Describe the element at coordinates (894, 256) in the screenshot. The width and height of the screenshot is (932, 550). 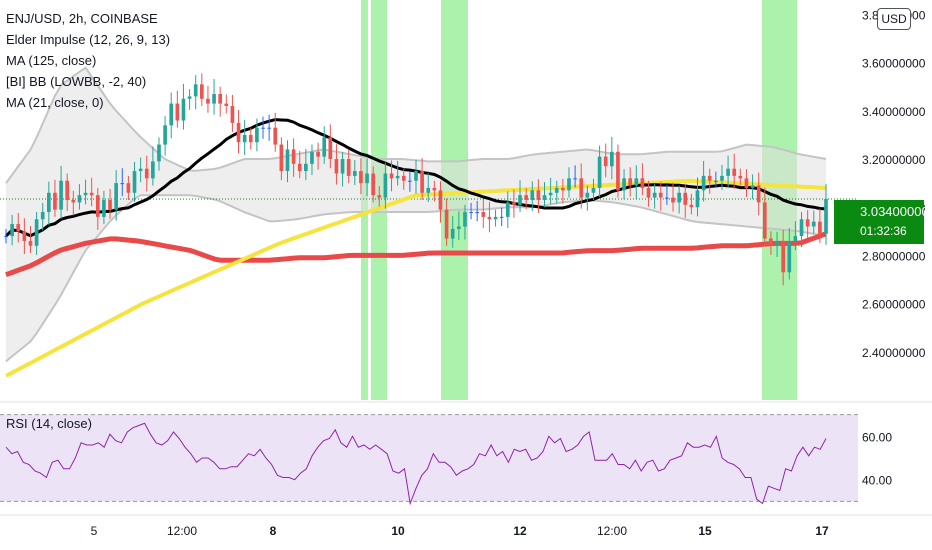
I see `price-tick-label: 2.80000000` at that location.